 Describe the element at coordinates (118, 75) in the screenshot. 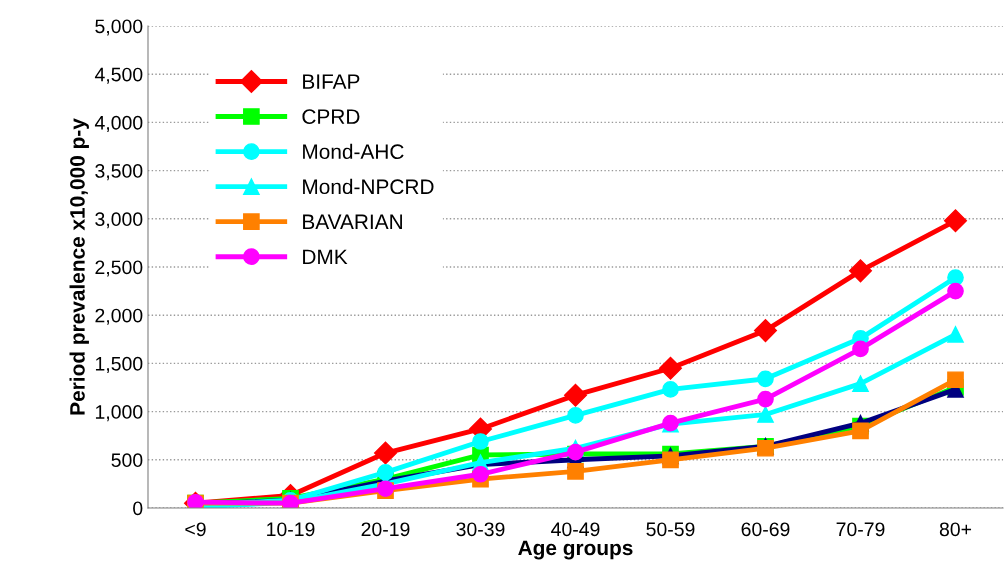

I see `y-tick-label: 4,500` at that location.